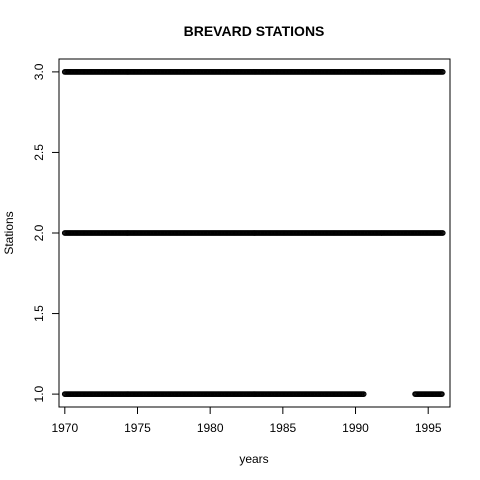 The height and width of the screenshot is (480, 480). I want to click on y-tick-label: 1.5, so click(39, 313).